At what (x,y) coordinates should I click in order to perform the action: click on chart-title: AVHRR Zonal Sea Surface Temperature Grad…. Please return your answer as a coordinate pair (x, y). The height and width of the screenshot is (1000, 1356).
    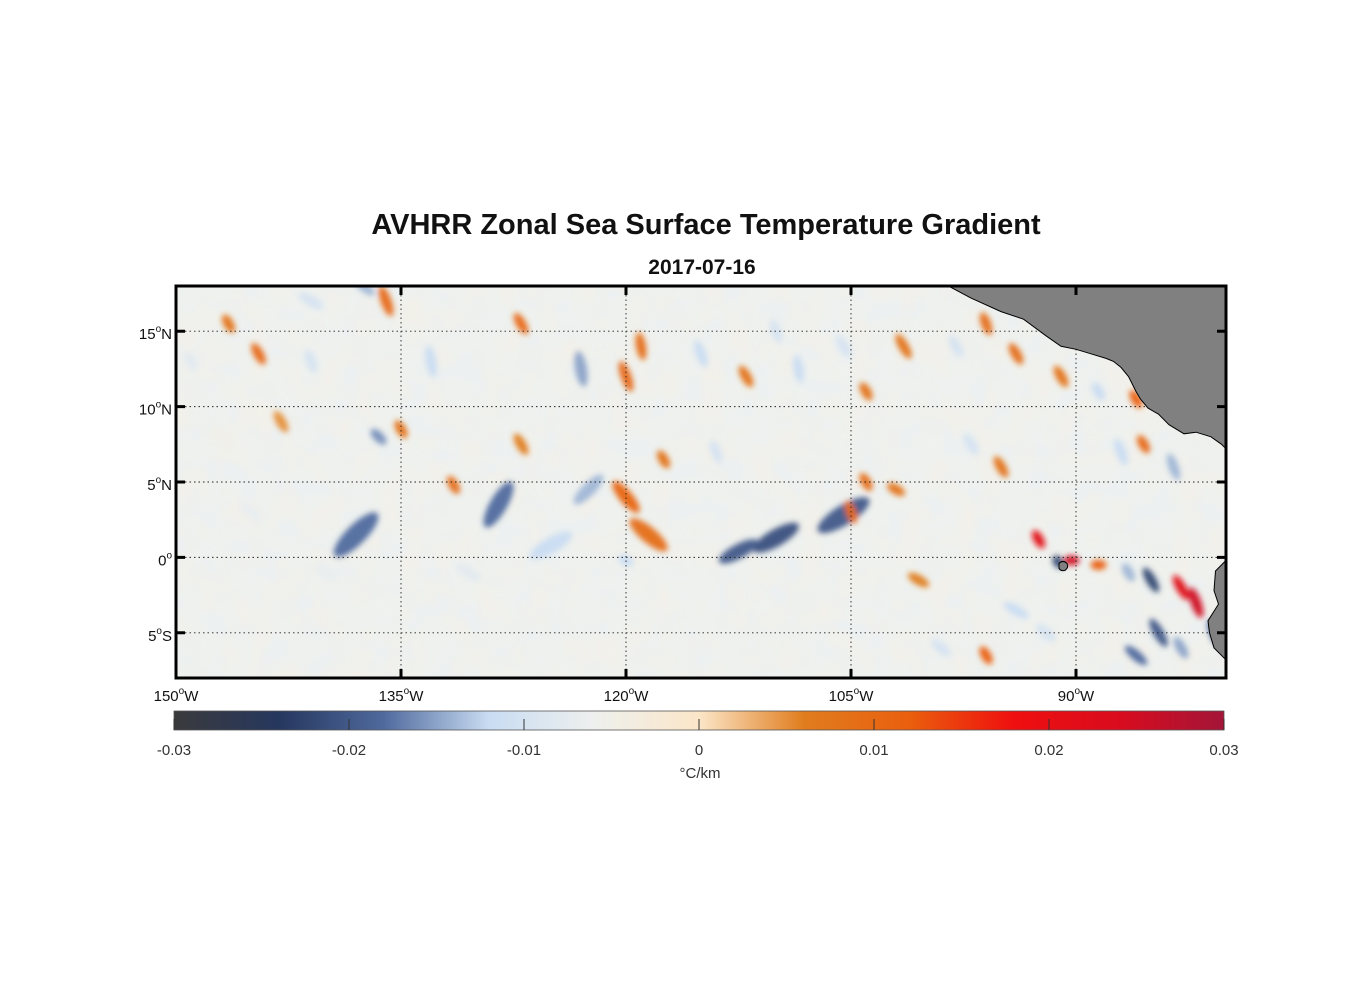
    Looking at the image, I should click on (706, 225).